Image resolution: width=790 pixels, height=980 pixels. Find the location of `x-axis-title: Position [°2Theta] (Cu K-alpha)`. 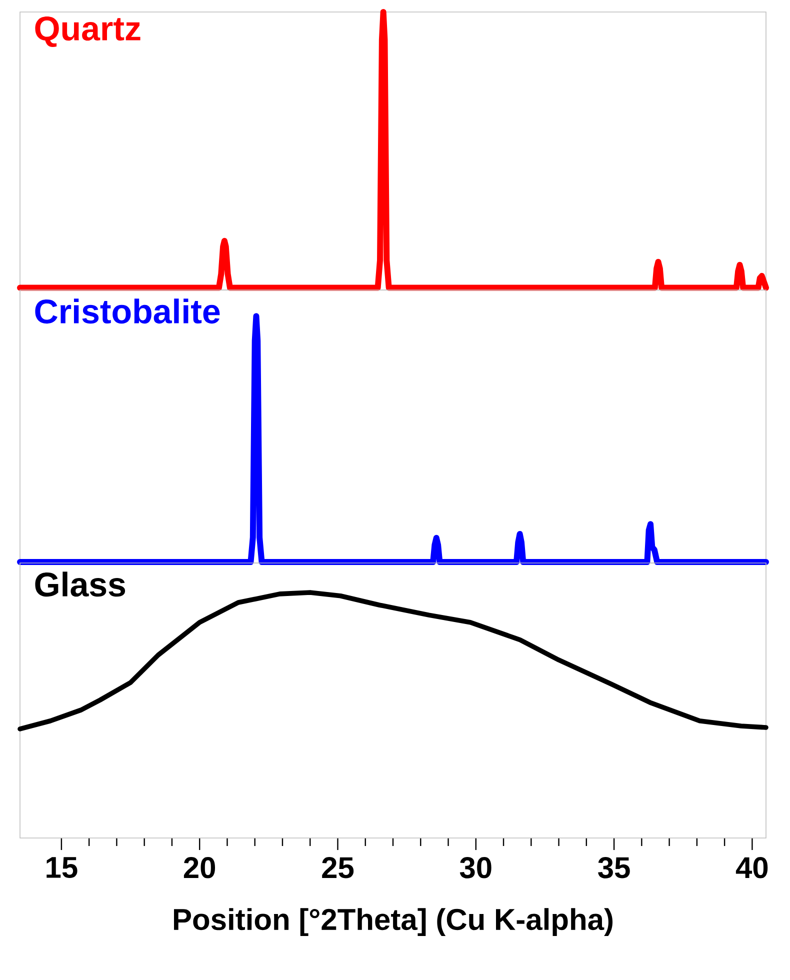

x-axis-title: Position [°2Theta] (Cu K-alpha) is located at coordinates (393, 922).